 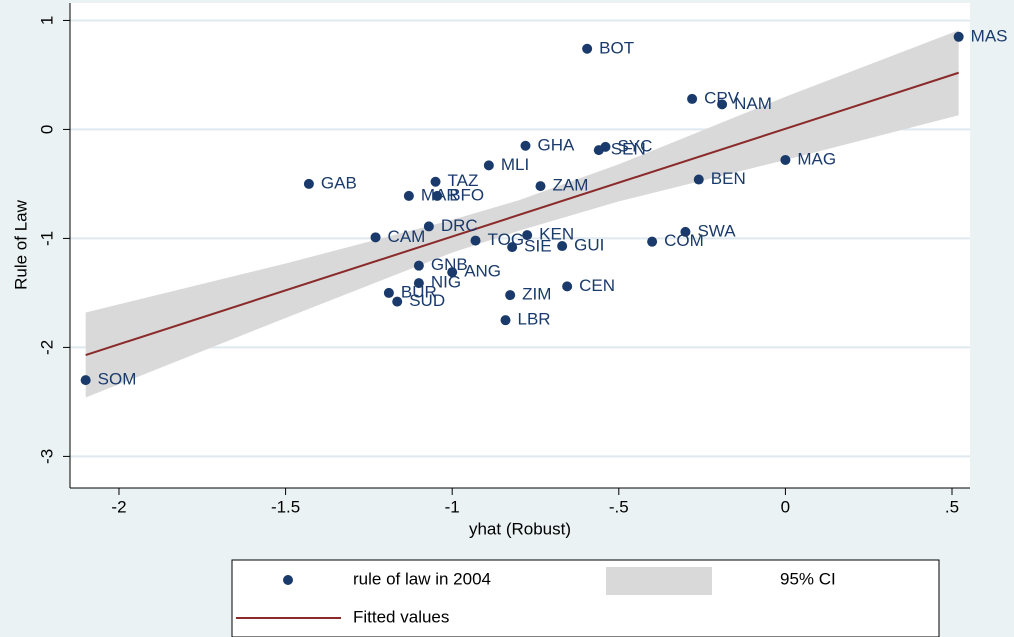 I want to click on x-axis-title: yhat (Robust), so click(x=520, y=528).